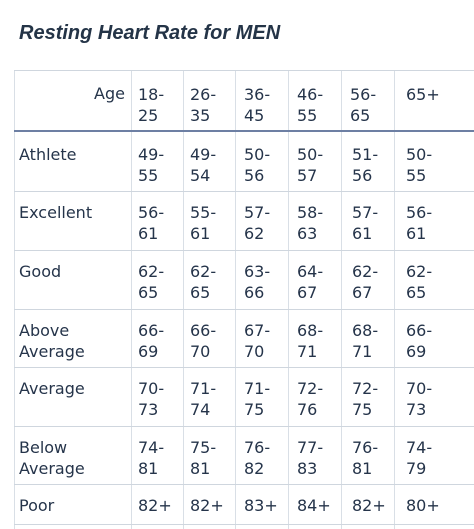 The width and height of the screenshot is (474, 529). Describe the element at coordinates (244, 131) in the screenshot. I see `header-divider` at that location.